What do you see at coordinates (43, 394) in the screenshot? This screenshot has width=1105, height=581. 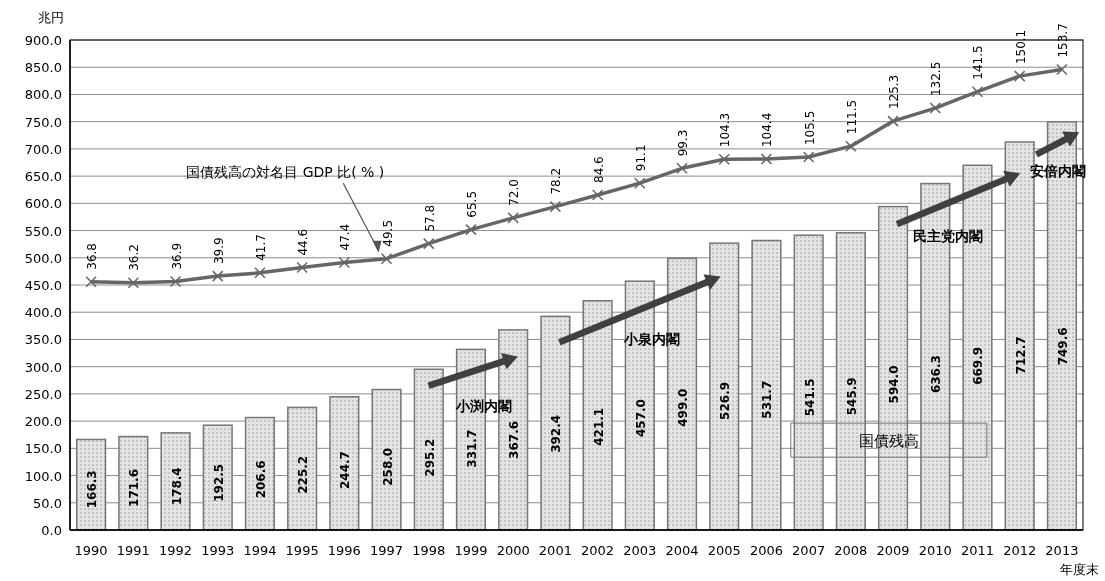 I see `y-tick-label: 250.0` at bounding box center [43, 394].